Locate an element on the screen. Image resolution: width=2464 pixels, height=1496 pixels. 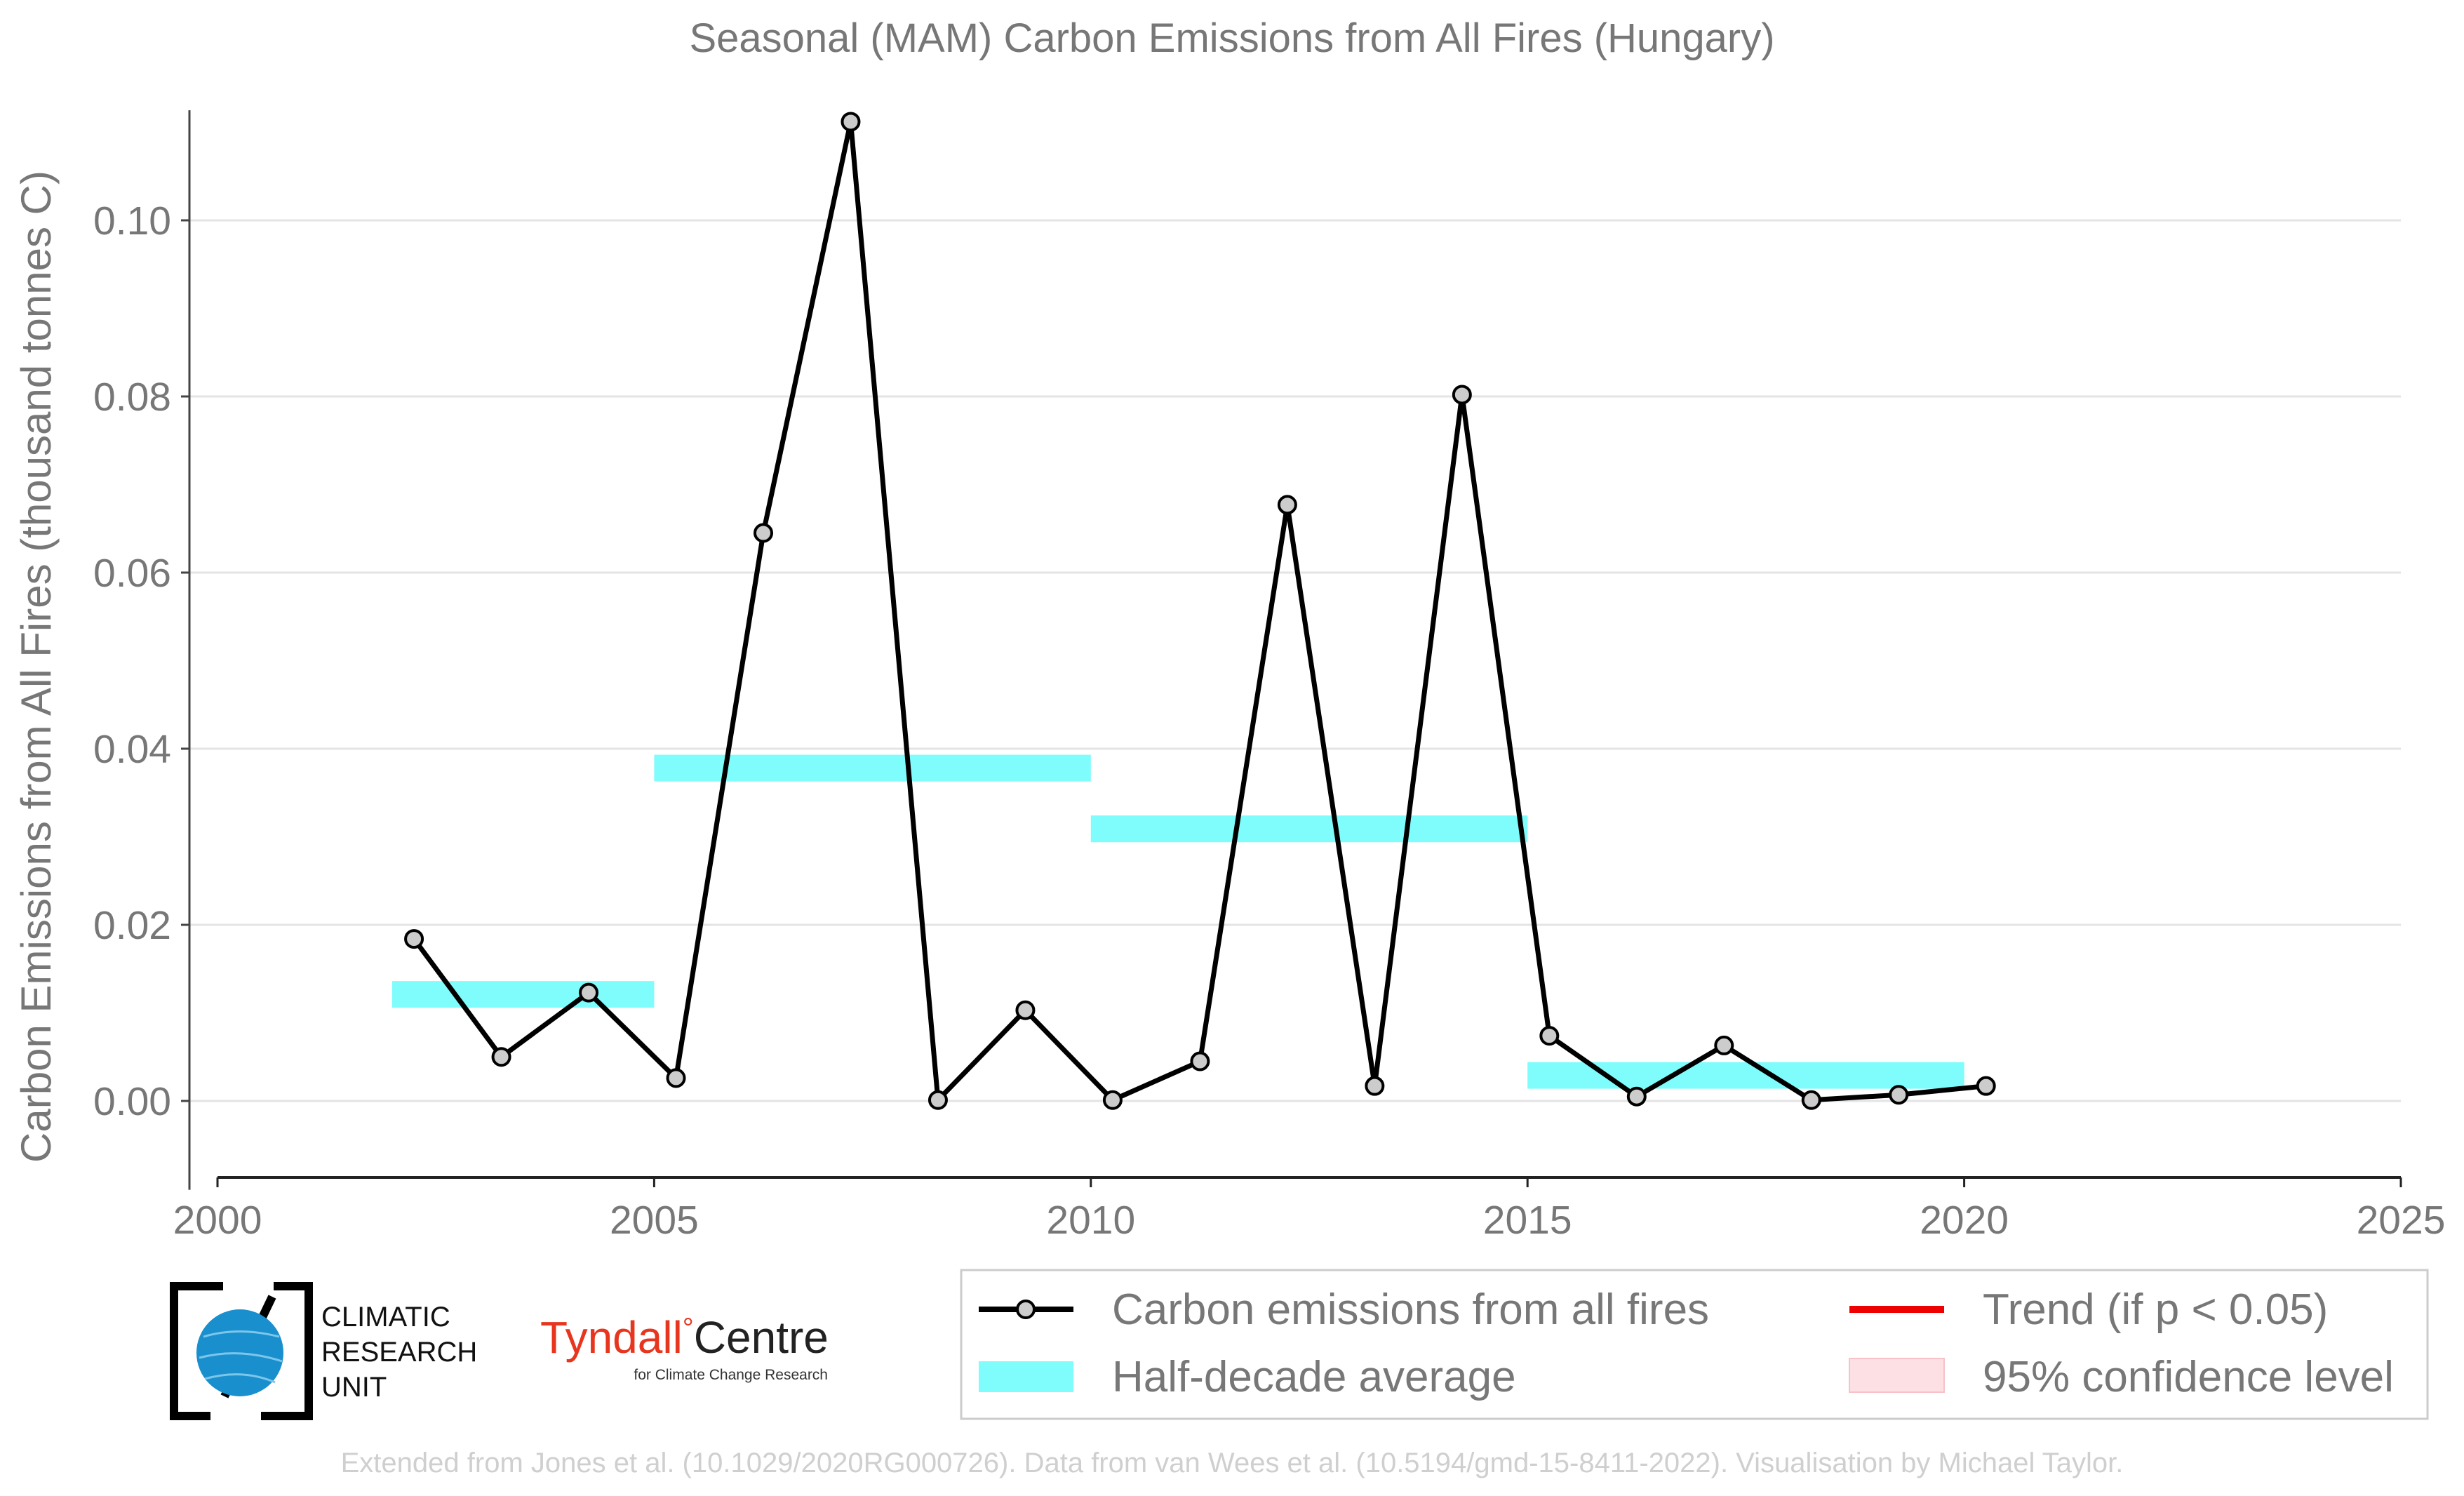
legend-swatch-confidence is located at coordinates (1897, 1375).